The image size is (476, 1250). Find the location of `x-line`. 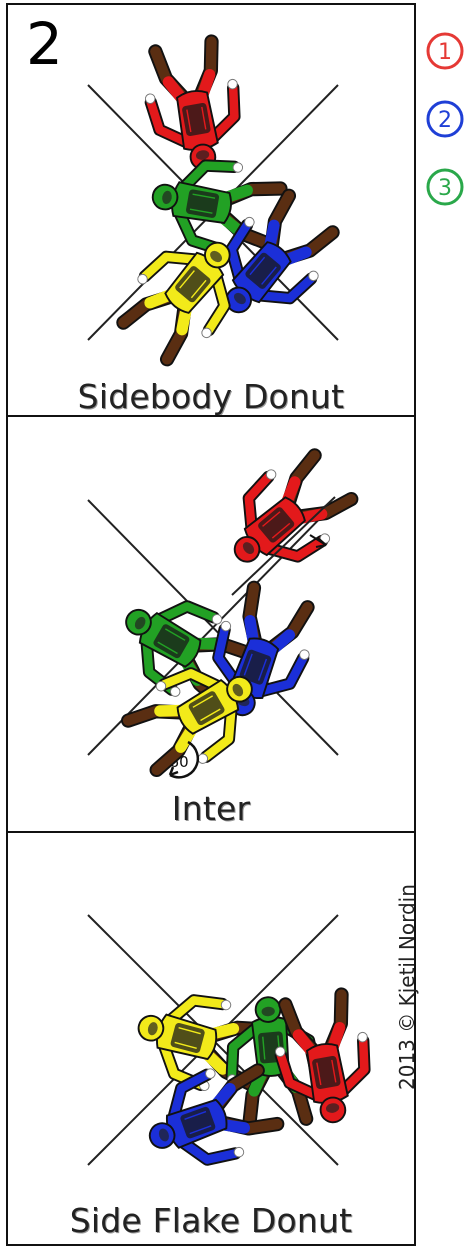

x-line is located at coordinates (213, 627).